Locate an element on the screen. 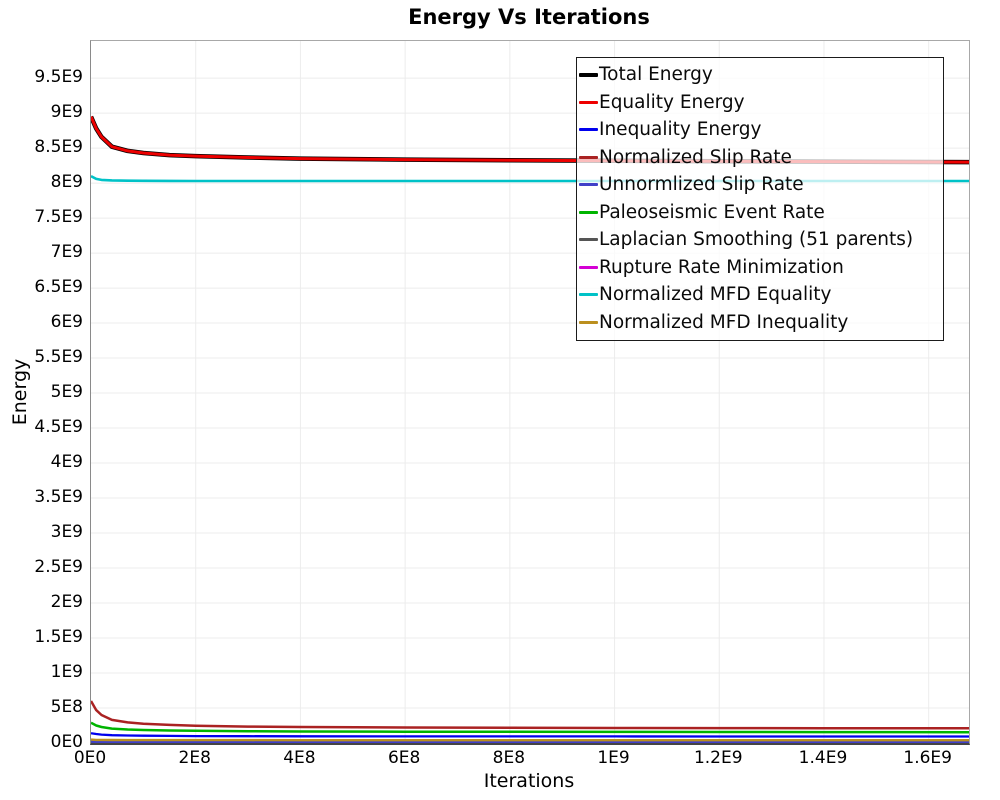  y-tick-label: 6.5E9 is located at coordinates (58, 287).